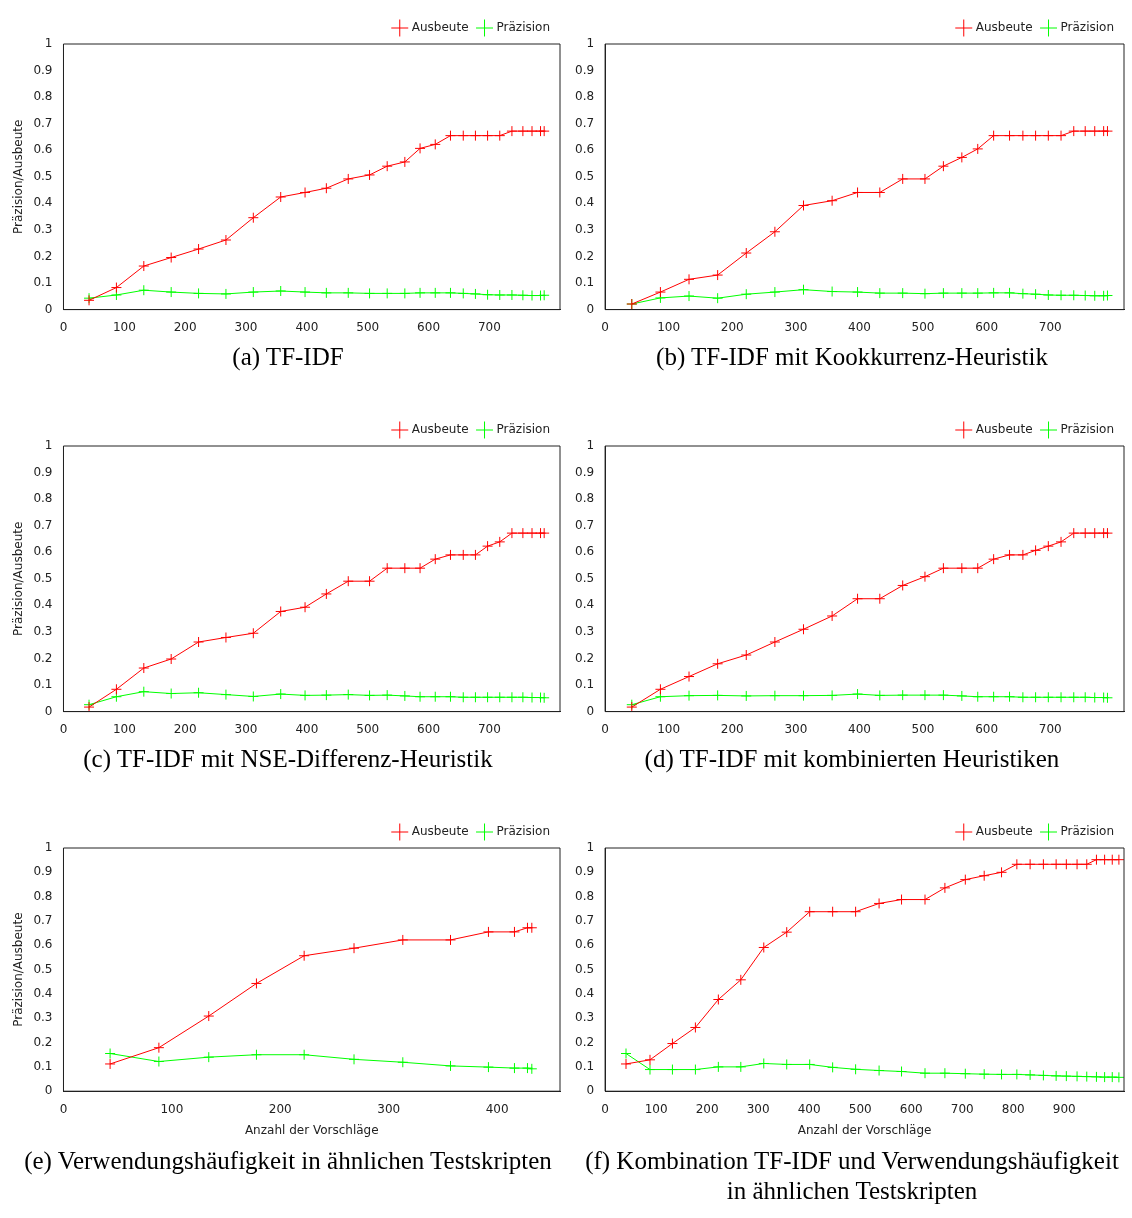 The image size is (1132, 1218). What do you see at coordinates (288, 357) in the screenshot?
I see `text: (a) TF-IDF` at bounding box center [288, 357].